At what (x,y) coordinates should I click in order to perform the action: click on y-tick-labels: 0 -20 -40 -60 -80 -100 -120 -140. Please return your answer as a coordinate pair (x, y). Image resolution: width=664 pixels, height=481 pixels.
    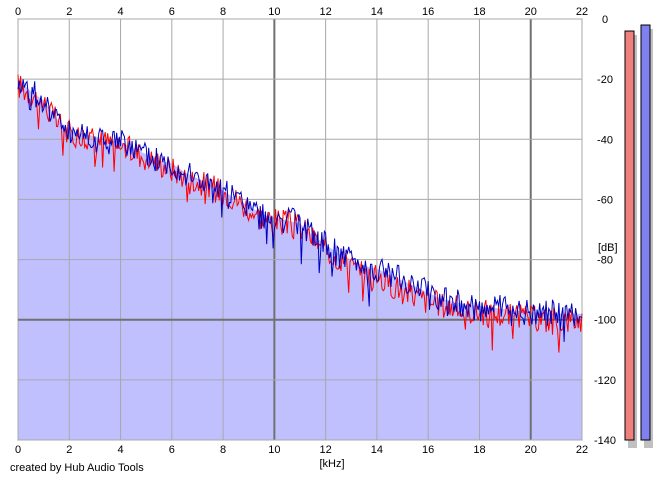
    Looking at the image, I should click on (605, 230).